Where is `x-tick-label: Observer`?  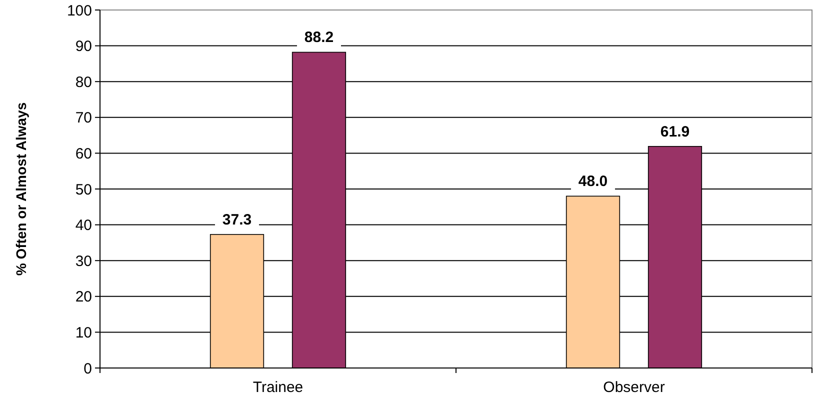 x-tick-label: Observer is located at coordinates (634, 387).